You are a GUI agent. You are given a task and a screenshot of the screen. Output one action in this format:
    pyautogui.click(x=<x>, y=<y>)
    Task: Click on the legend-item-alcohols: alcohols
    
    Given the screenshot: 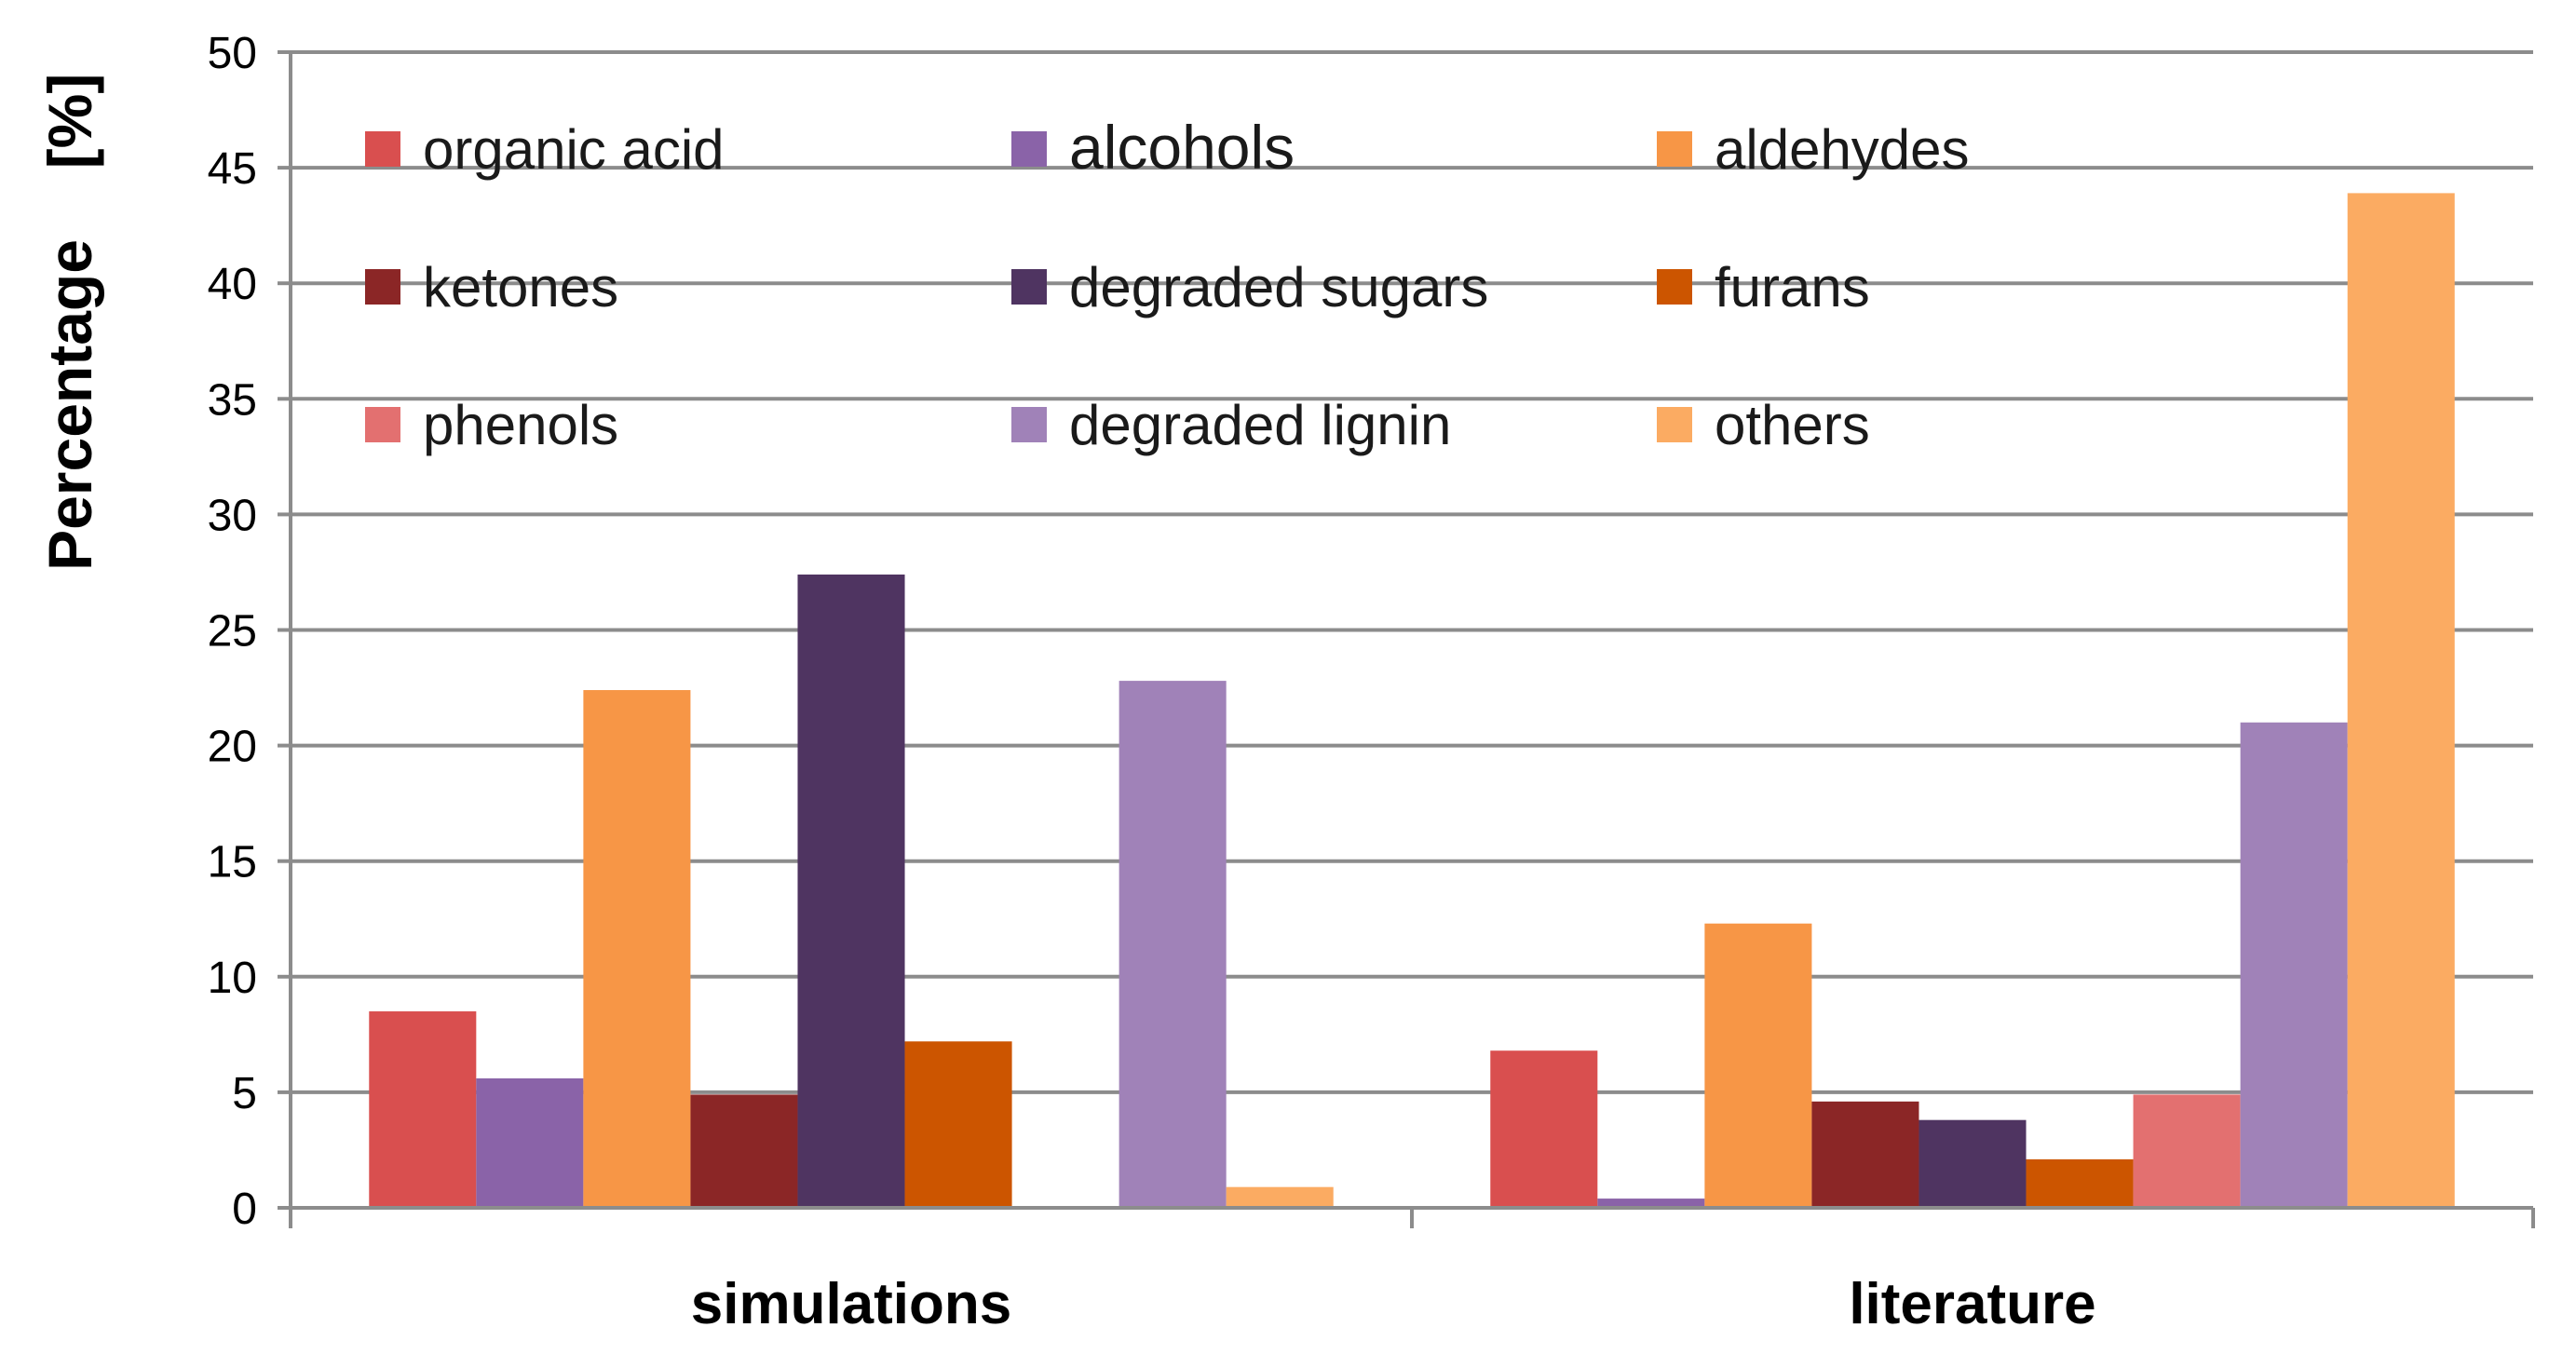 What is the action you would take?
    pyautogui.click(x=1153, y=147)
    